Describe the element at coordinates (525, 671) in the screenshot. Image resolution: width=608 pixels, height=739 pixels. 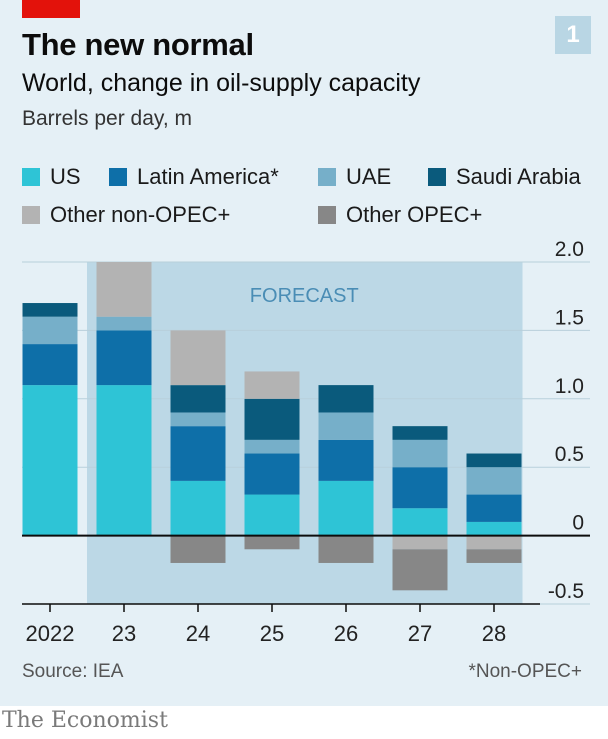
I see `footnote: *Non-OPEC+` at that location.